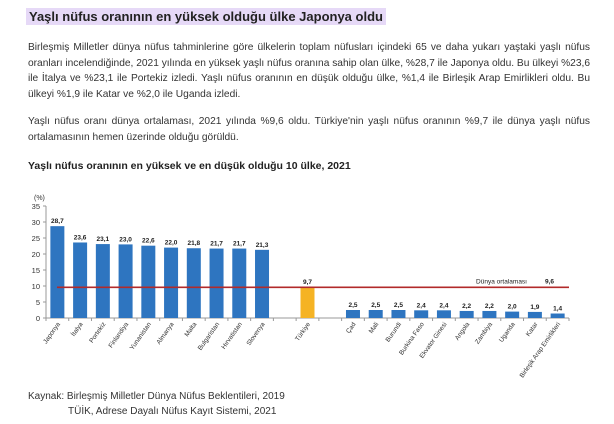  Describe the element at coordinates (501, 281) in the screenshot. I see `average-label: Dünya ortalaması` at that location.